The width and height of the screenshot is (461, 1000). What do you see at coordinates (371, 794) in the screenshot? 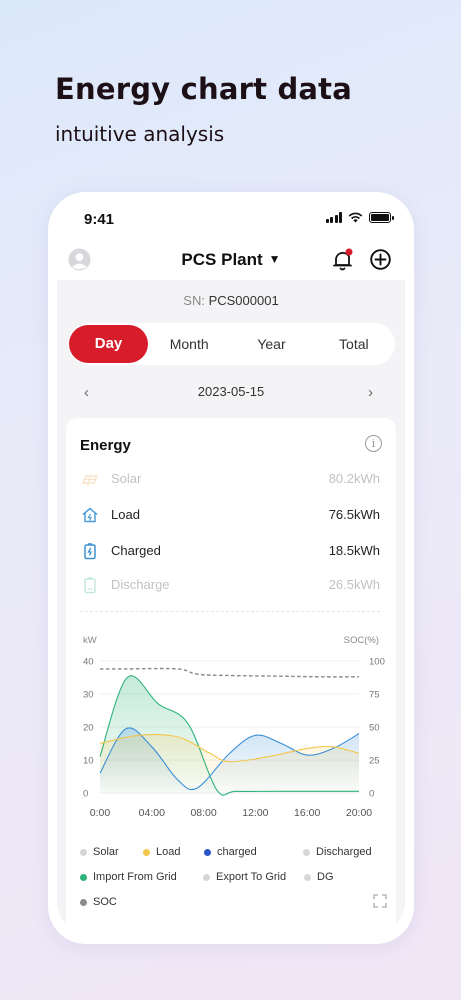
I see `y2-tick-label: 0` at bounding box center [371, 794].